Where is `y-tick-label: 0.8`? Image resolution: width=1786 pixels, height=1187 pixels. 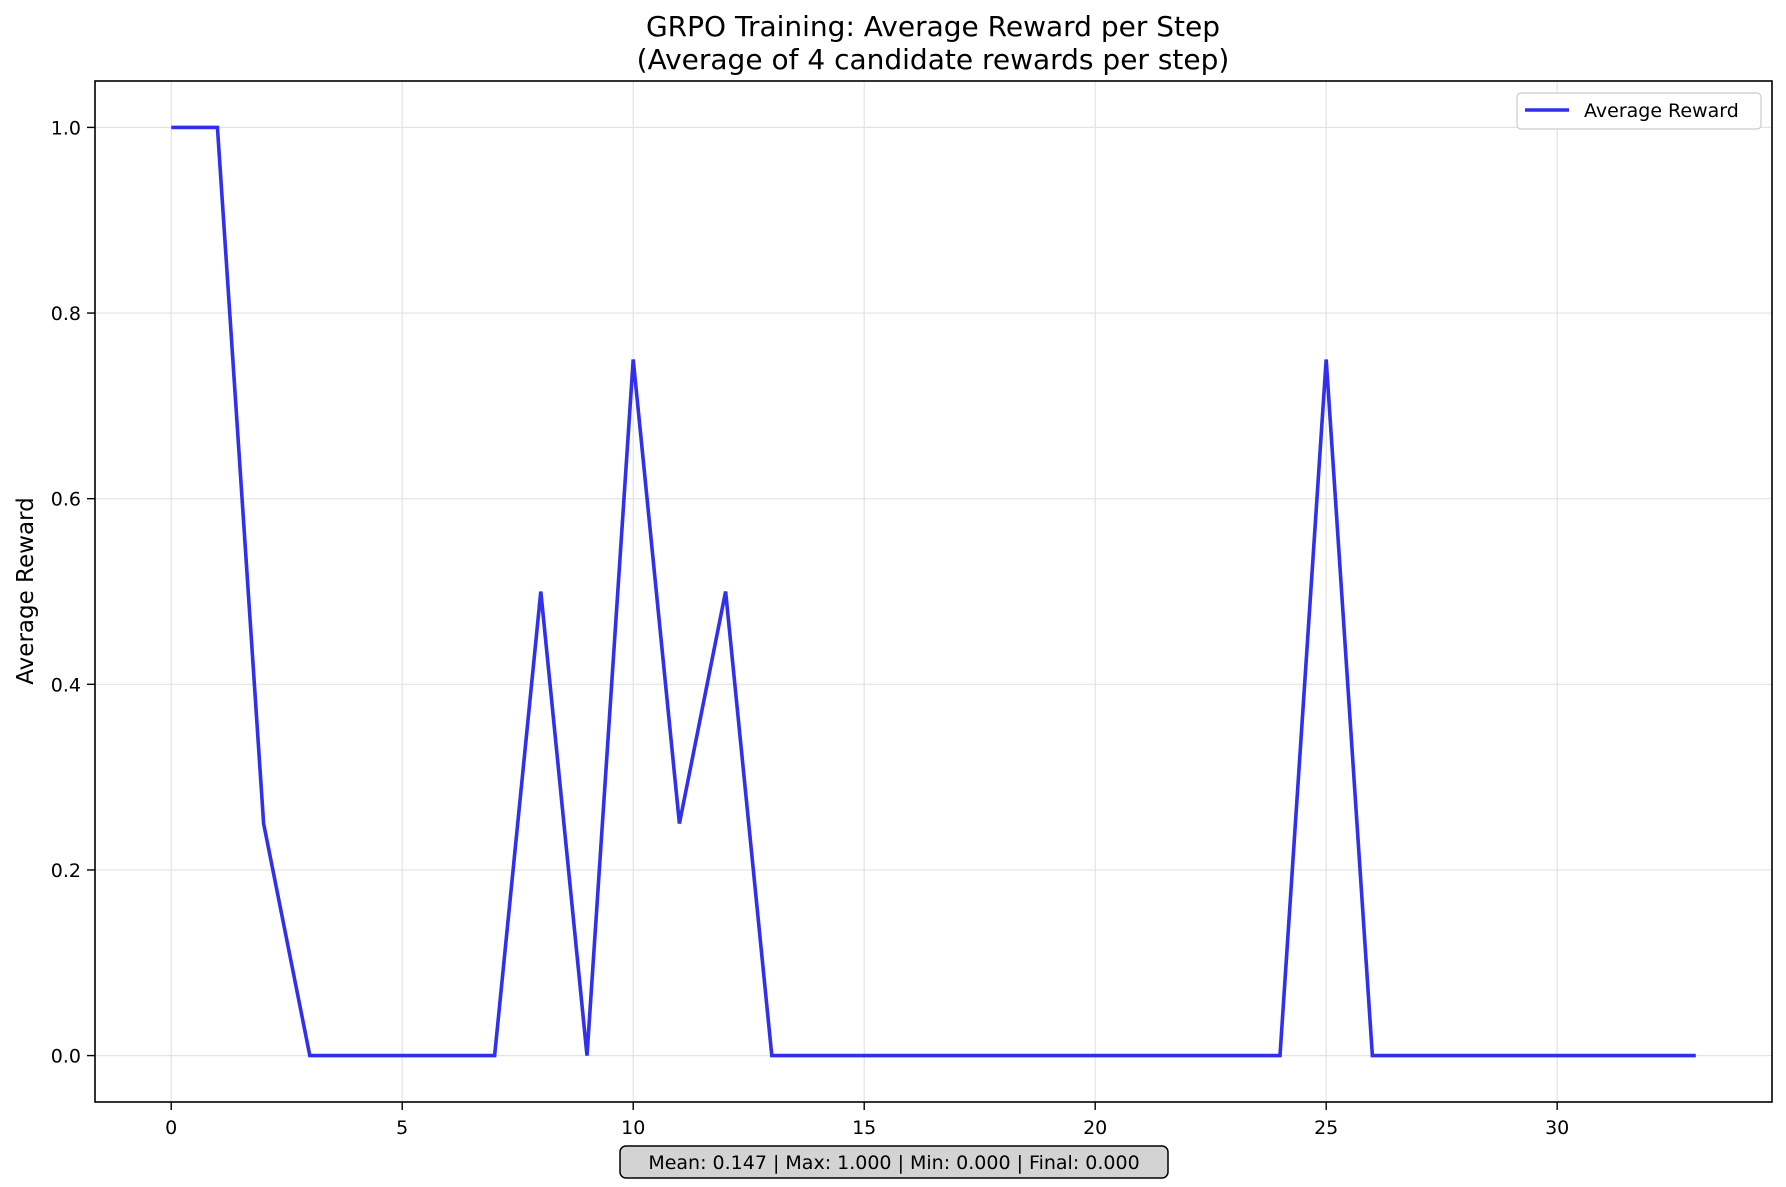
y-tick-label: 0.8 is located at coordinates (66, 314).